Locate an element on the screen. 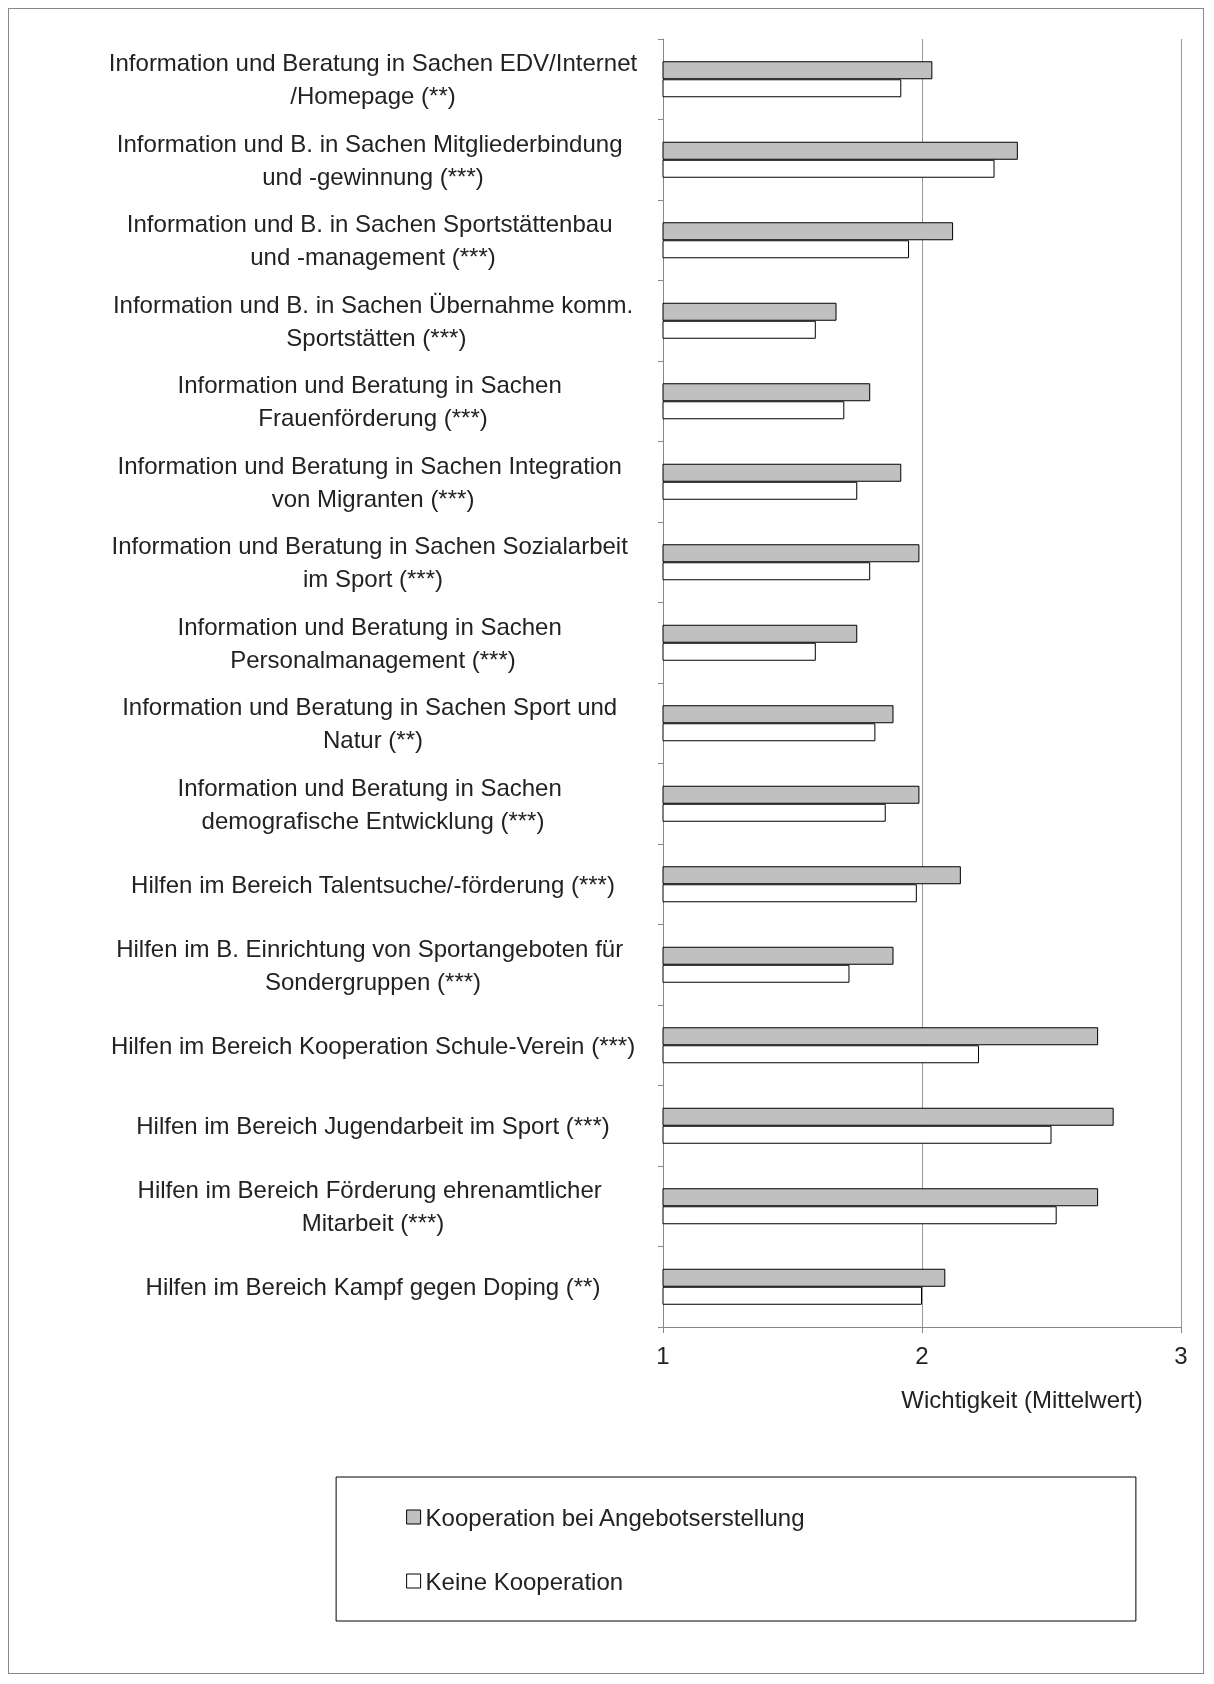  y-tick-label: Hilfen im Bereich Förderung ehrenamtlicher Mitarbeit (***) is located at coordinates (373, 1206).